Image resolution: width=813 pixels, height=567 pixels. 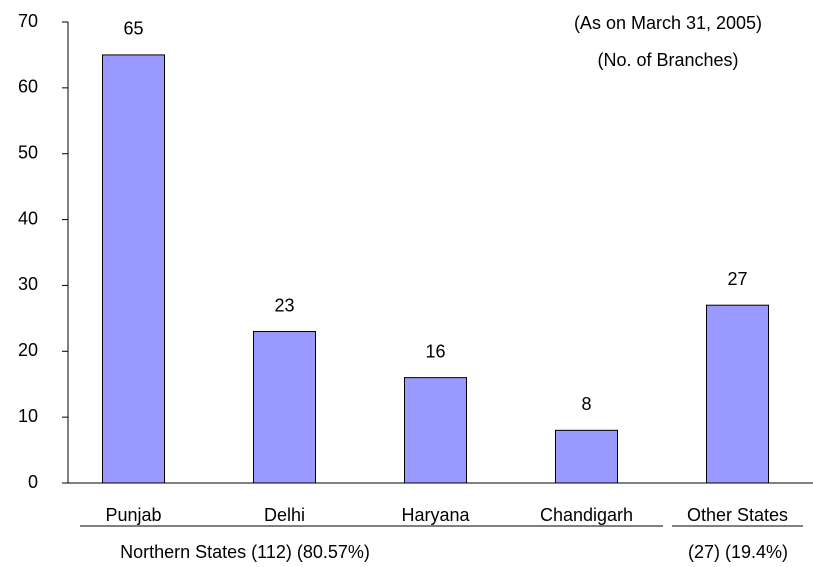 I want to click on x-tick-label: Chandigarh, so click(x=586, y=515).